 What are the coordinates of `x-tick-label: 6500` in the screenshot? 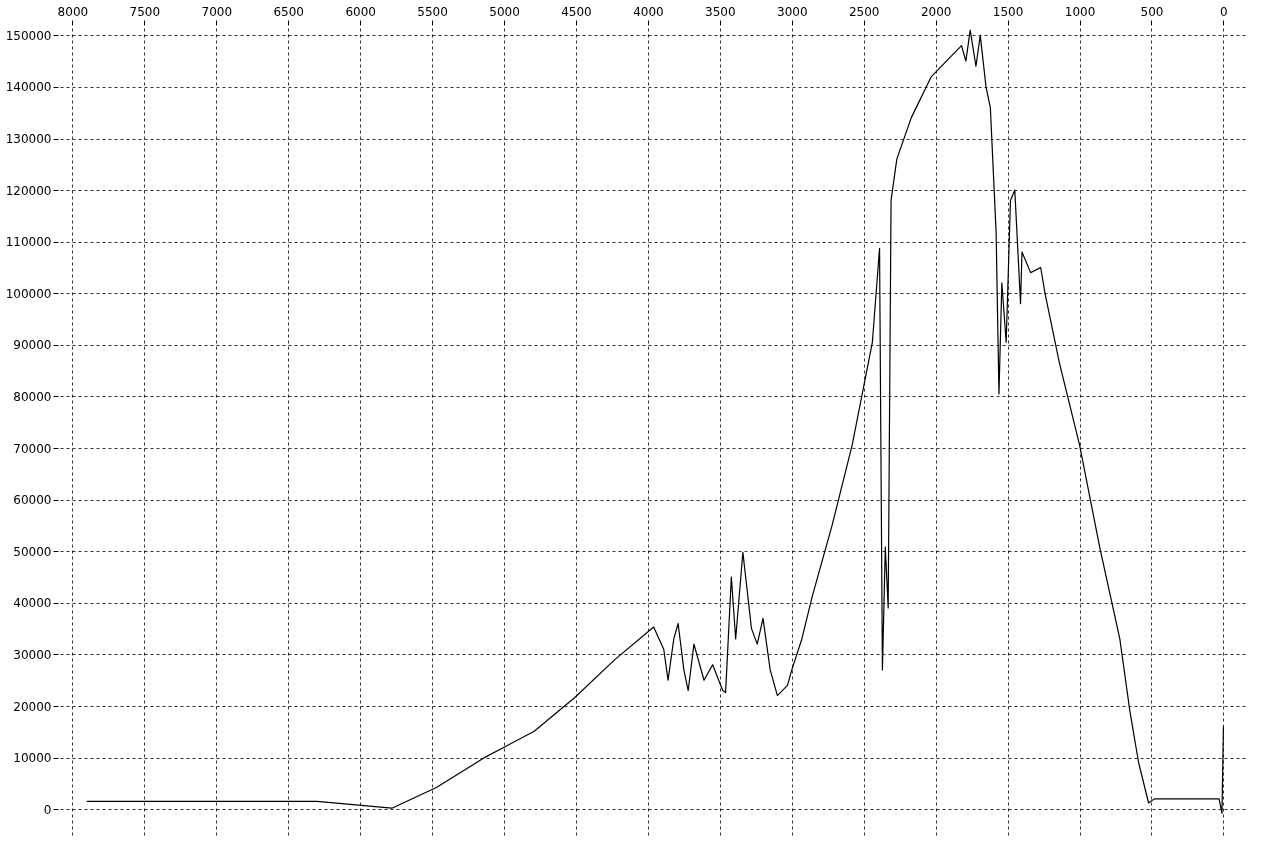 It's located at (288, 11).